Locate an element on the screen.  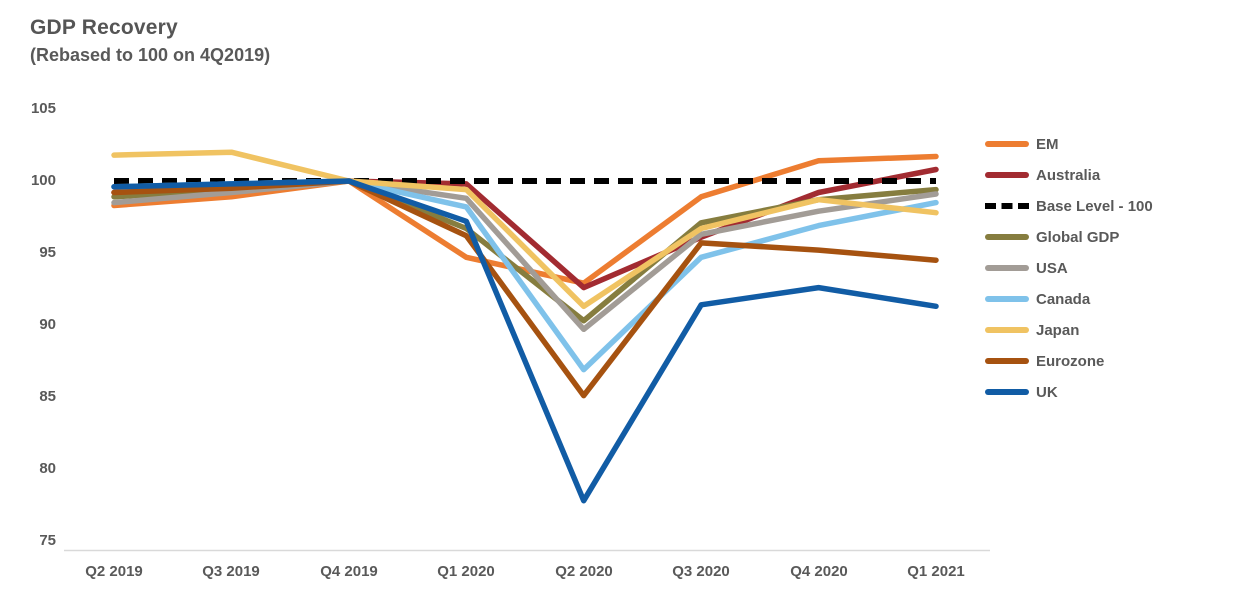
x-axis-tick-label: Q1 2020 is located at coordinates (466, 571).